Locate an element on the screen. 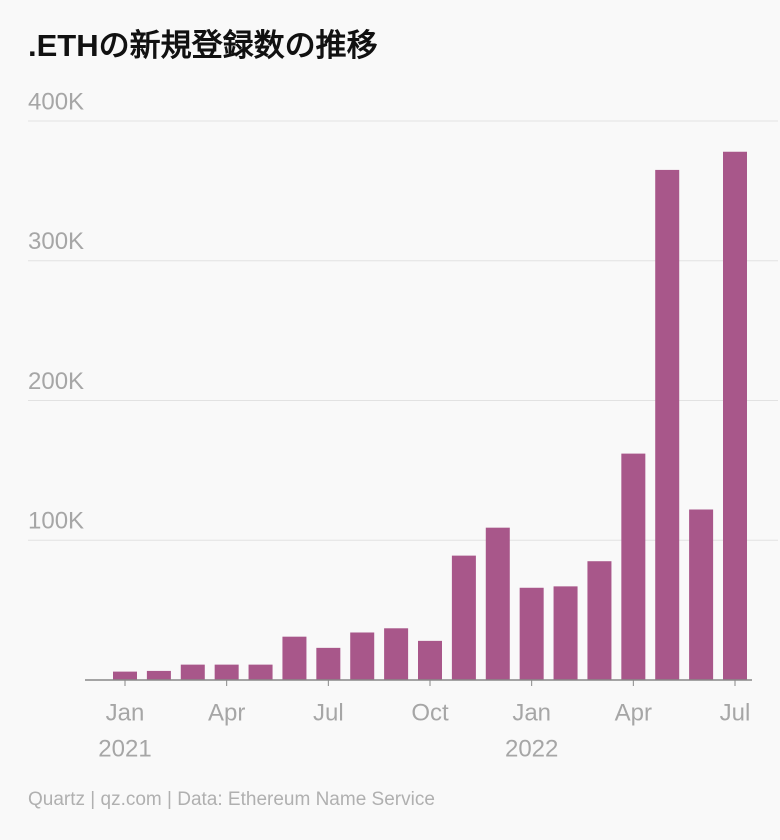 The width and height of the screenshot is (780, 840). y-tick-label: 400K is located at coordinates (56, 101).